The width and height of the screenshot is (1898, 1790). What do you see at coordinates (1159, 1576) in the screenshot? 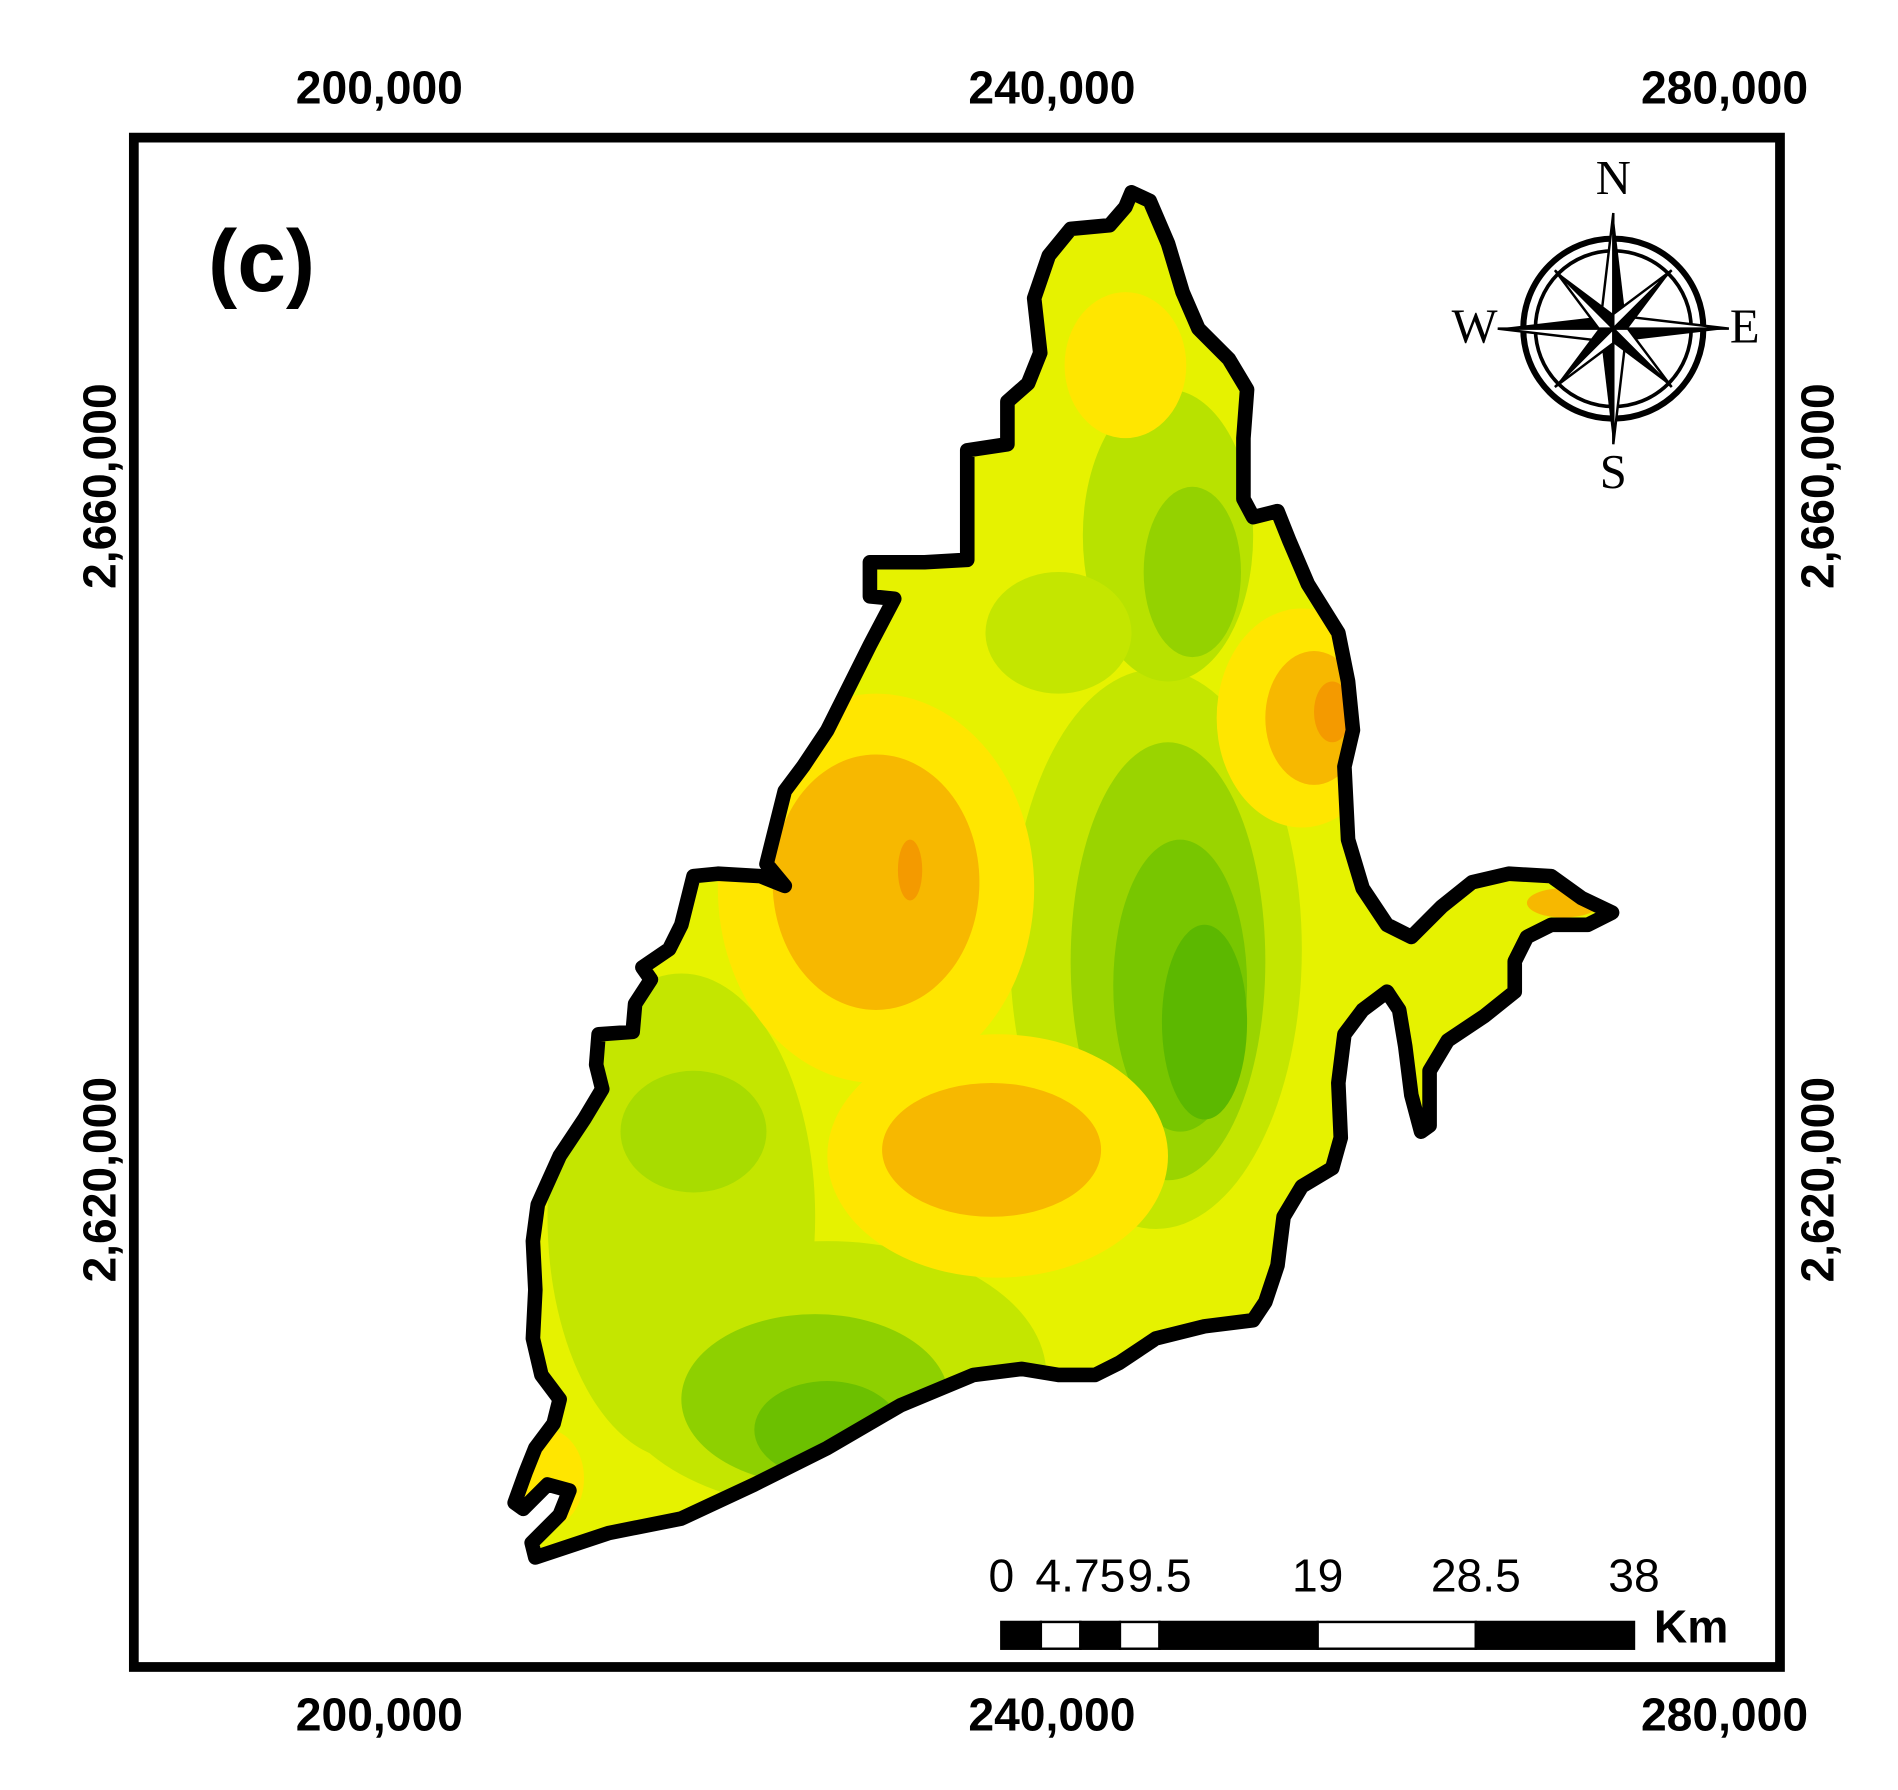
I see `scale-label: 9.5` at bounding box center [1159, 1576].